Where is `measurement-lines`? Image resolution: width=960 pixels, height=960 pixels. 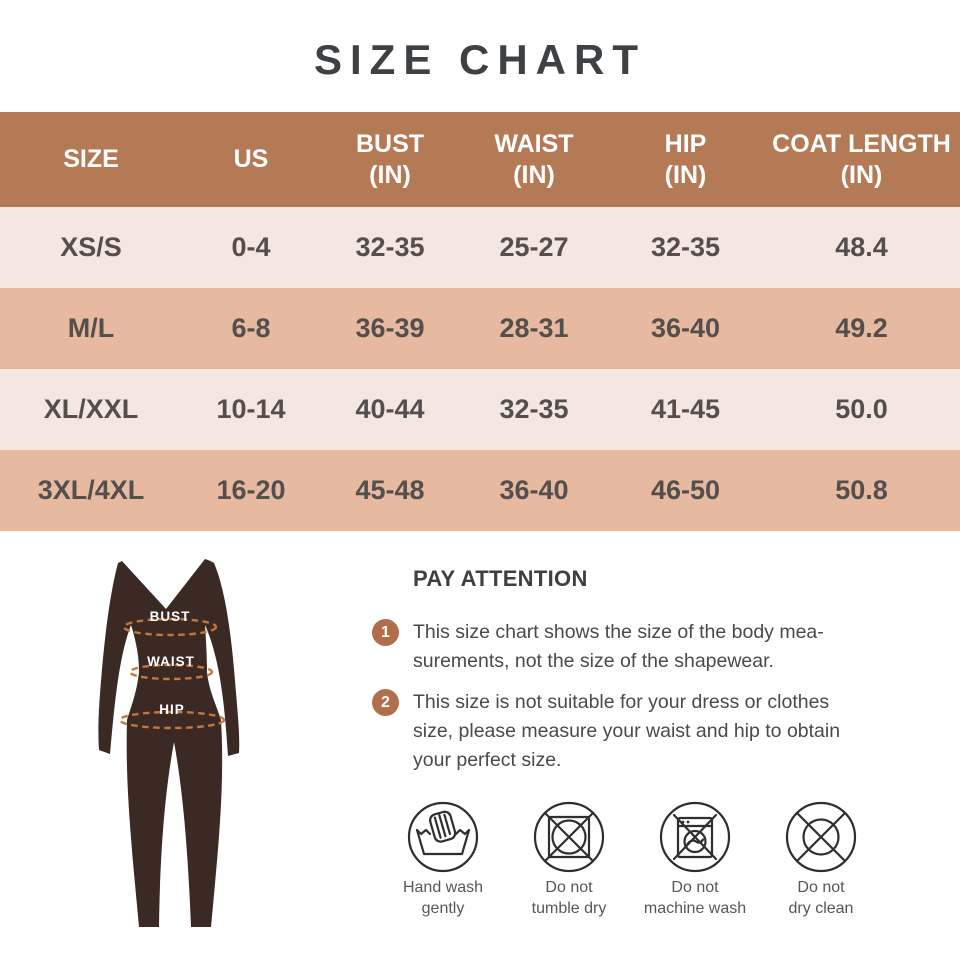
measurement-lines is located at coordinates (172, 673).